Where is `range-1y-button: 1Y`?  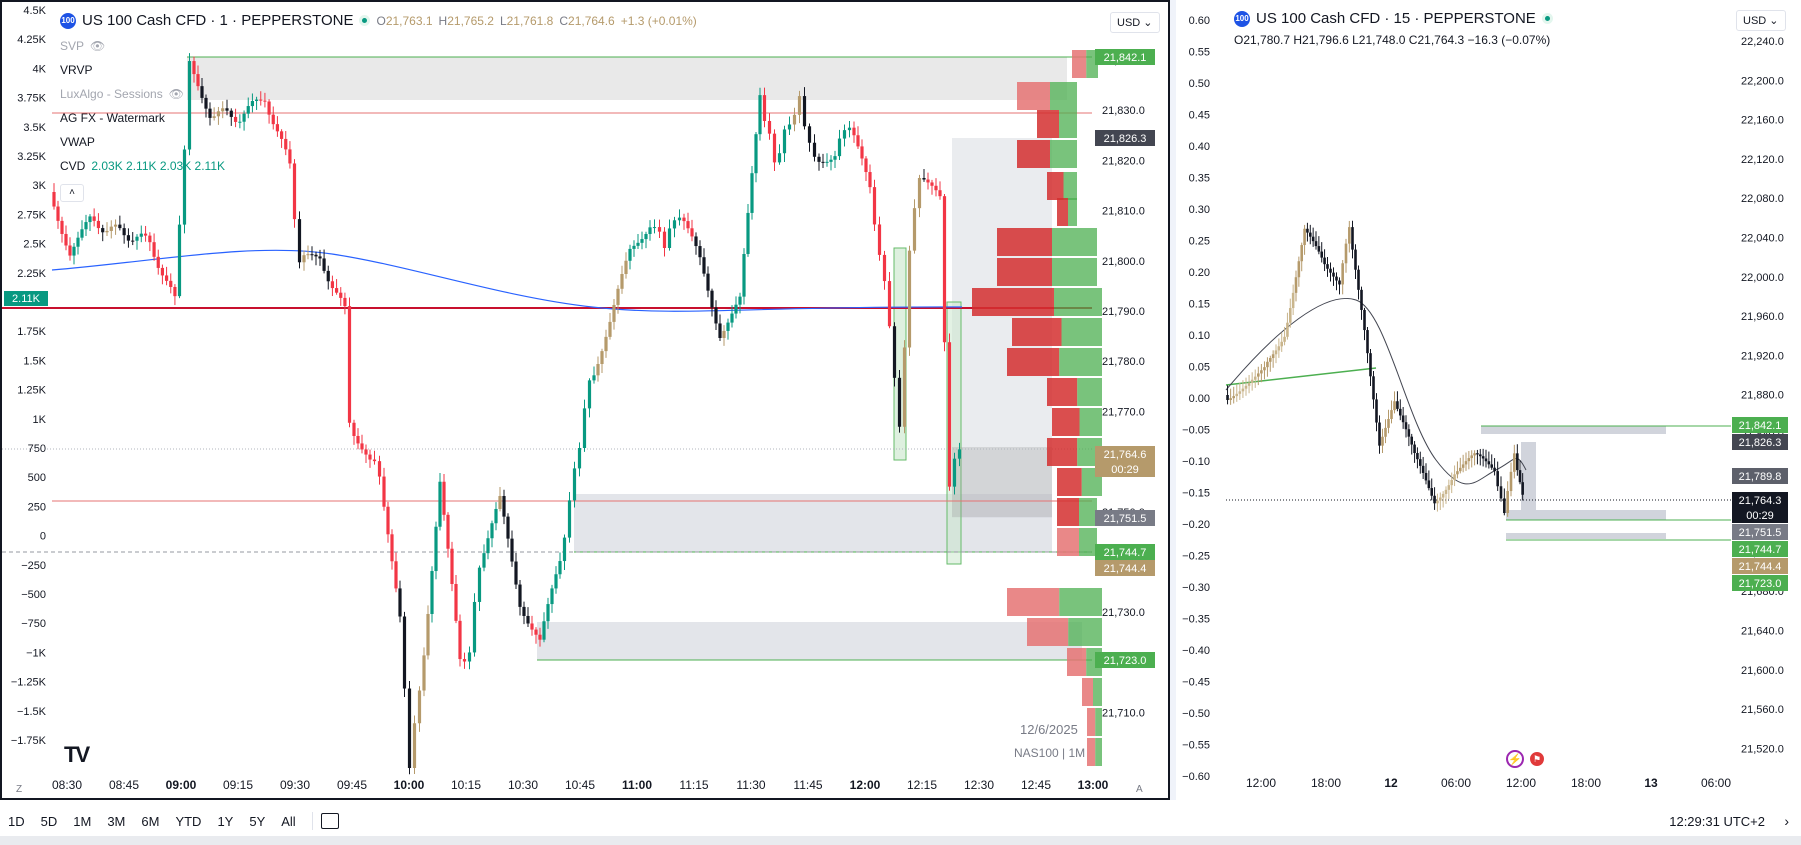
range-1y-button: 1Y is located at coordinates (225, 821).